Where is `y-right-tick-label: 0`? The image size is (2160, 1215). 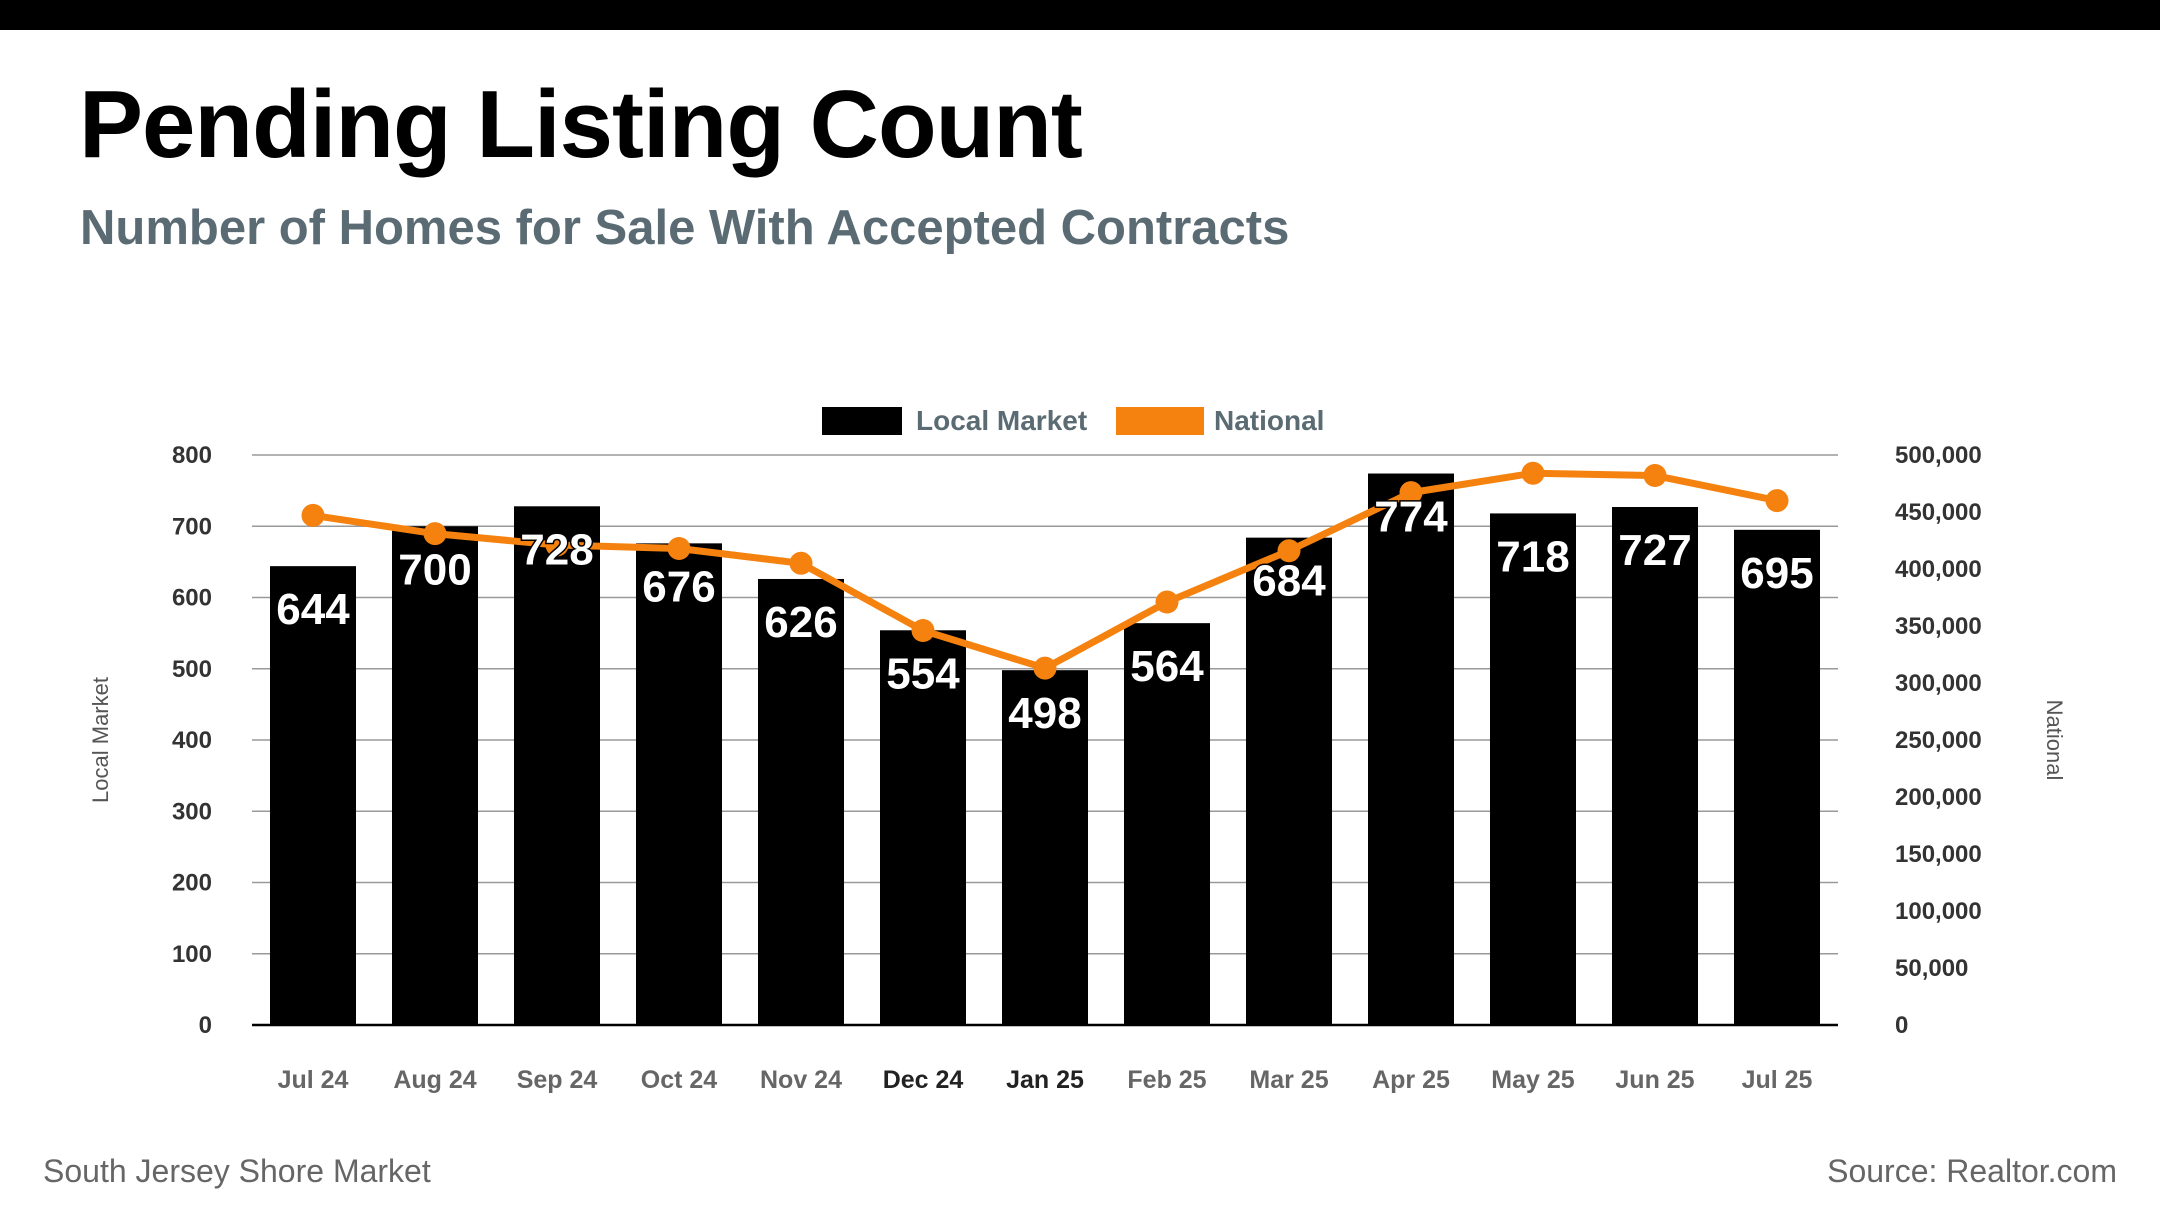
y-right-tick-label: 0 is located at coordinates (1901, 1025).